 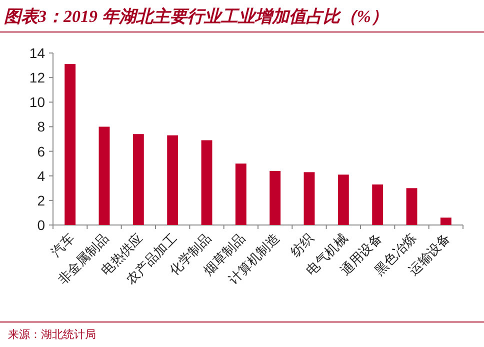 What do you see at coordinates (301, 245) in the screenshot?
I see `x-tick-label: 纺织` at bounding box center [301, 245].